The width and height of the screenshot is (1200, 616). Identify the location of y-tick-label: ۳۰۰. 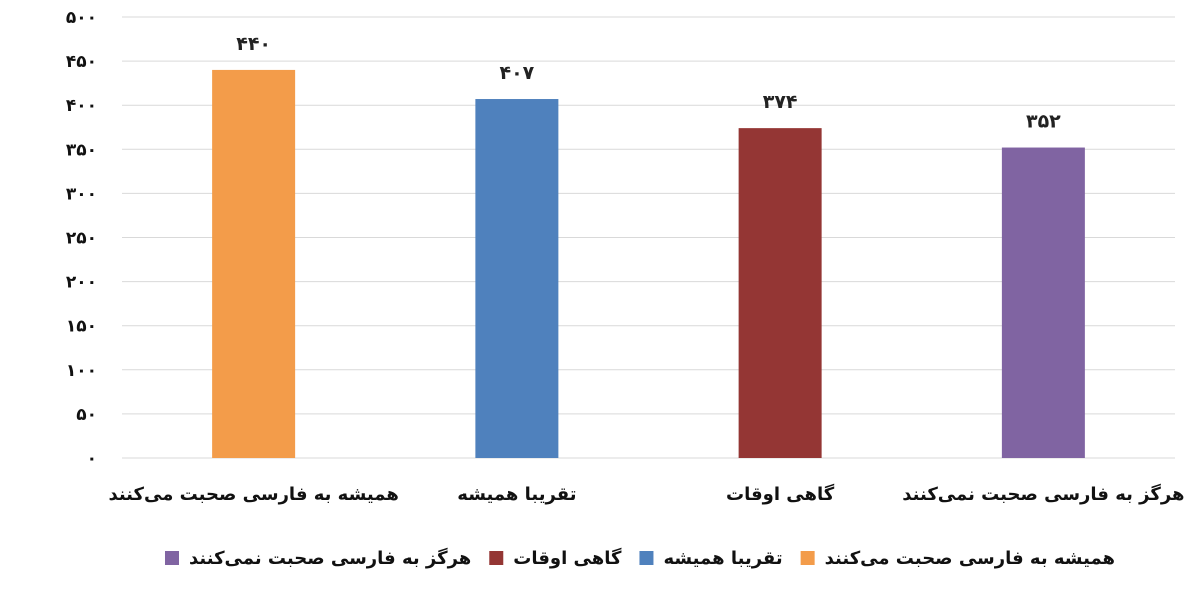
(81, 194).